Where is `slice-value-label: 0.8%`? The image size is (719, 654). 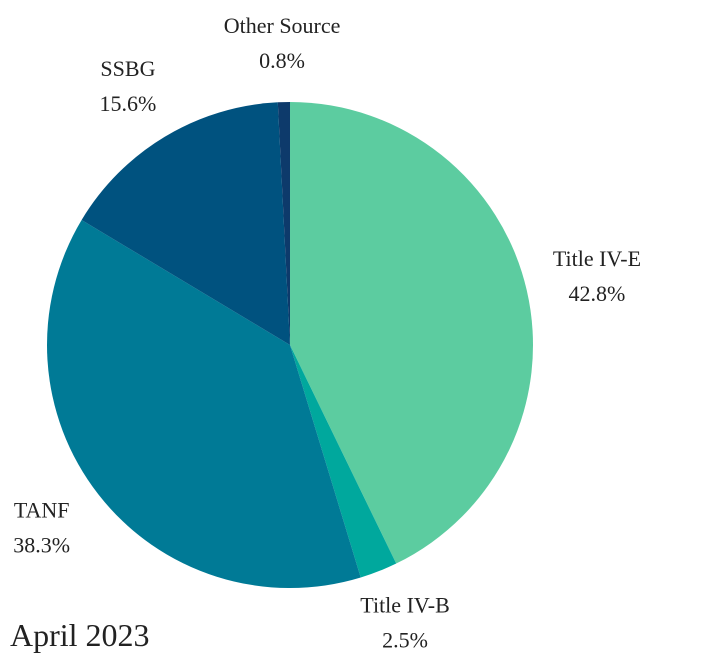
slice-value-label: 0.8% is located at coordinates (282, 60).